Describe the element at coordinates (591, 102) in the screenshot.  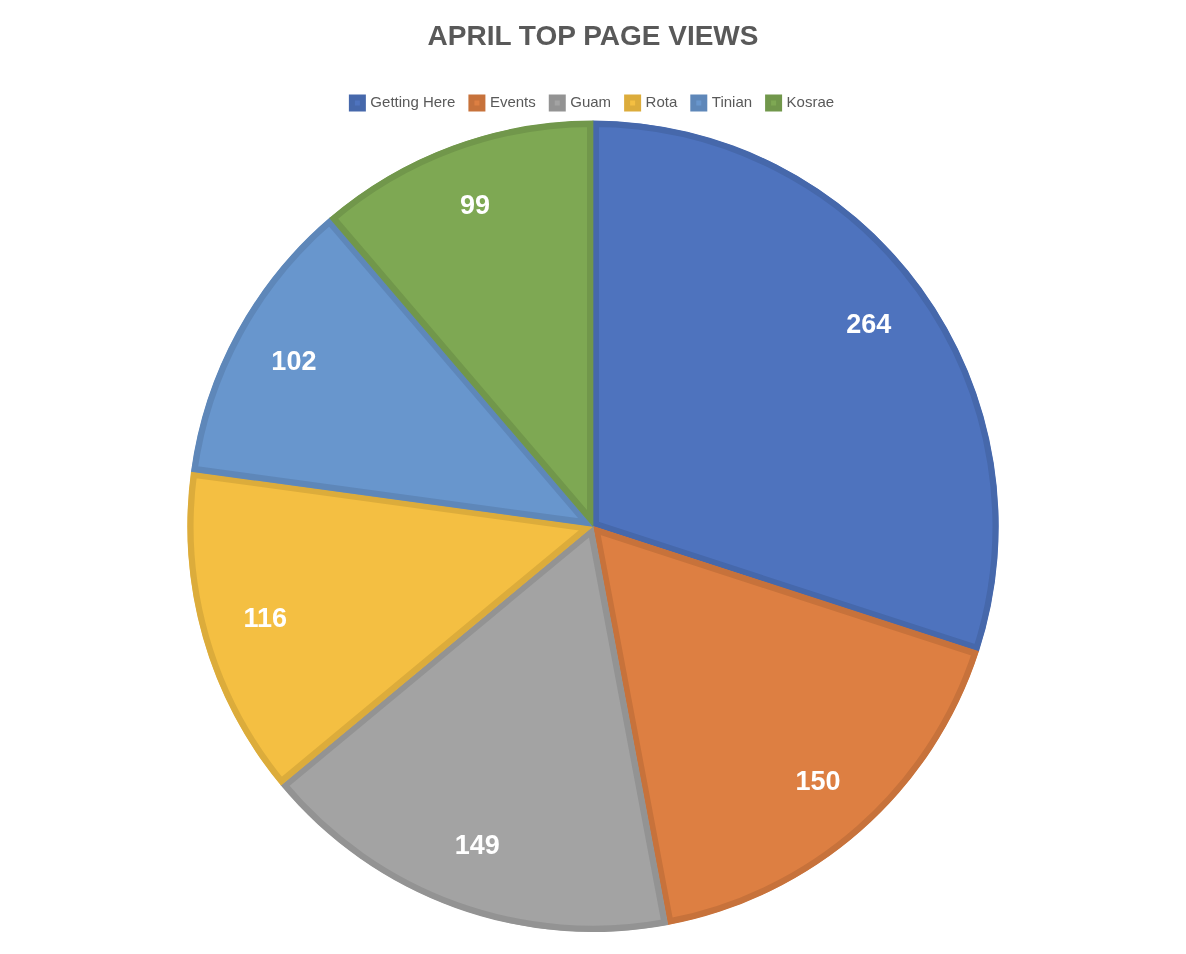
I see `legend-label: Guam` at that location.